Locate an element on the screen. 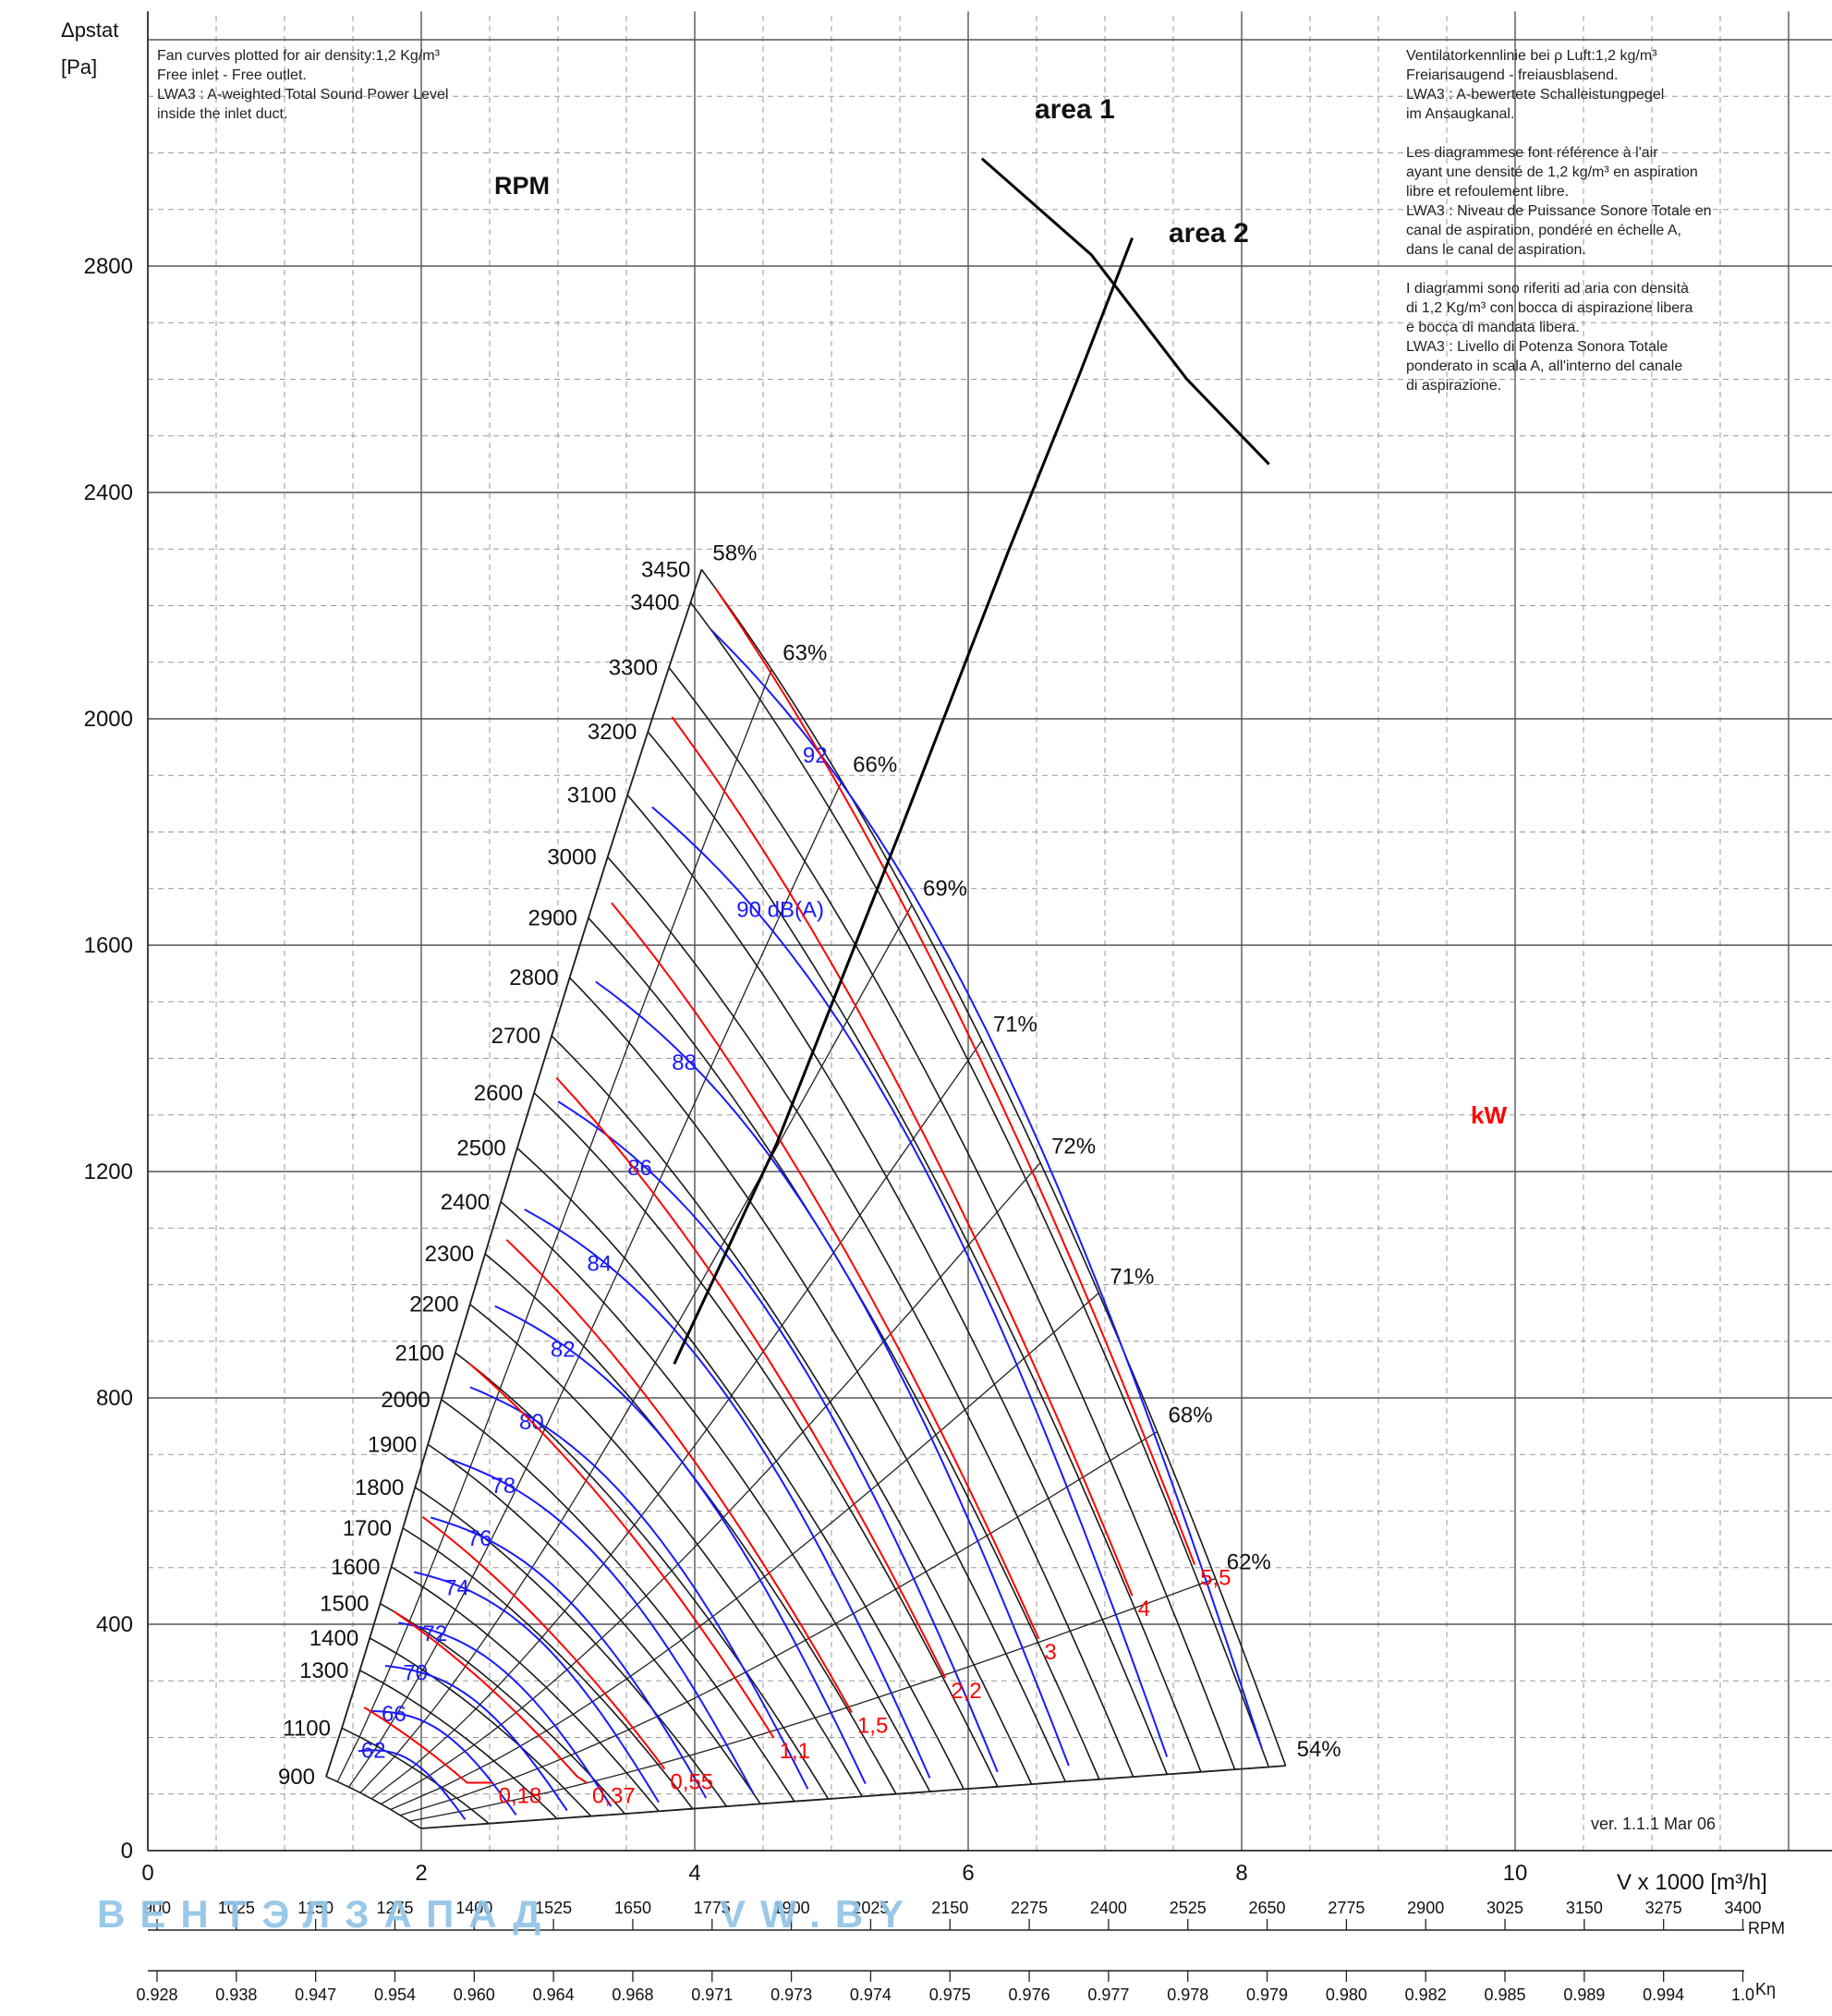 The height and width of the screenshot is (2016, 1832). speed-label-3300: 3300 is located at coordinates (634, 668).